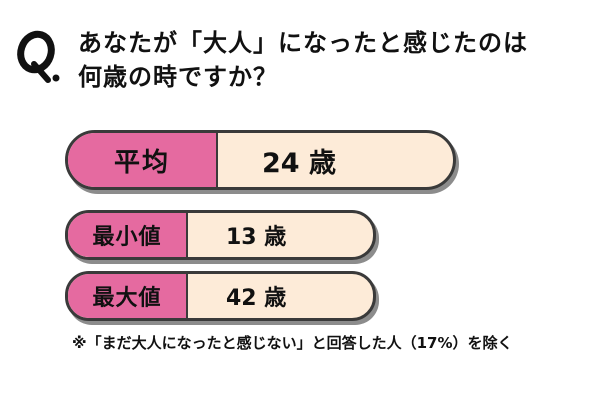 The width and height of the screenshot is (610, 400). What do you see at coordinates (303, 43) in the screenshot?
I see `question-line-1: あなたが「大人」になったと感じたのは` at bounding box center [303, 43].